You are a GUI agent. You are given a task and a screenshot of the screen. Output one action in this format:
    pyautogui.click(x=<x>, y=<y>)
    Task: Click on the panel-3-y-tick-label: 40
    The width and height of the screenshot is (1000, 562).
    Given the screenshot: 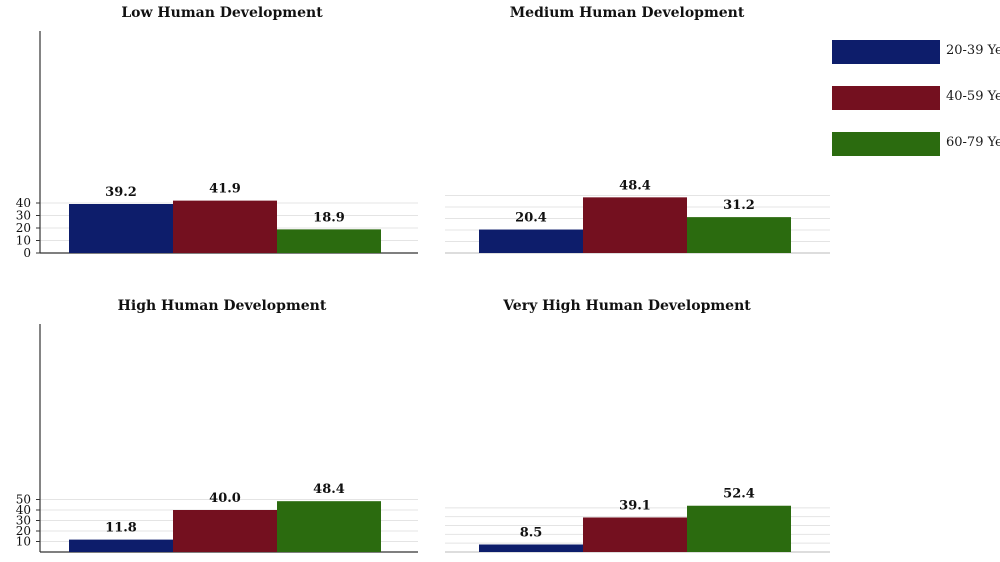 What is the action you would take?
    pyautogui.click(x=23, y=510)
    